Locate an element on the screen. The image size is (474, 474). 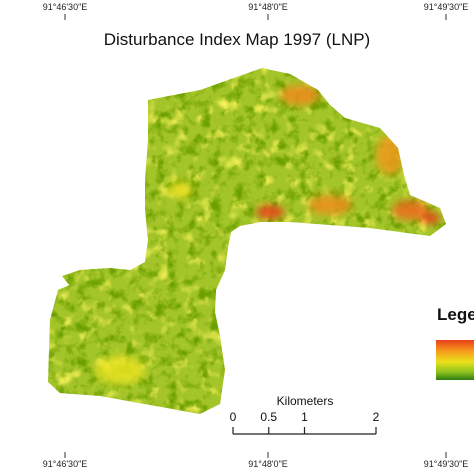
scale-tick-label: 1 is located at coordinates (304, 417).